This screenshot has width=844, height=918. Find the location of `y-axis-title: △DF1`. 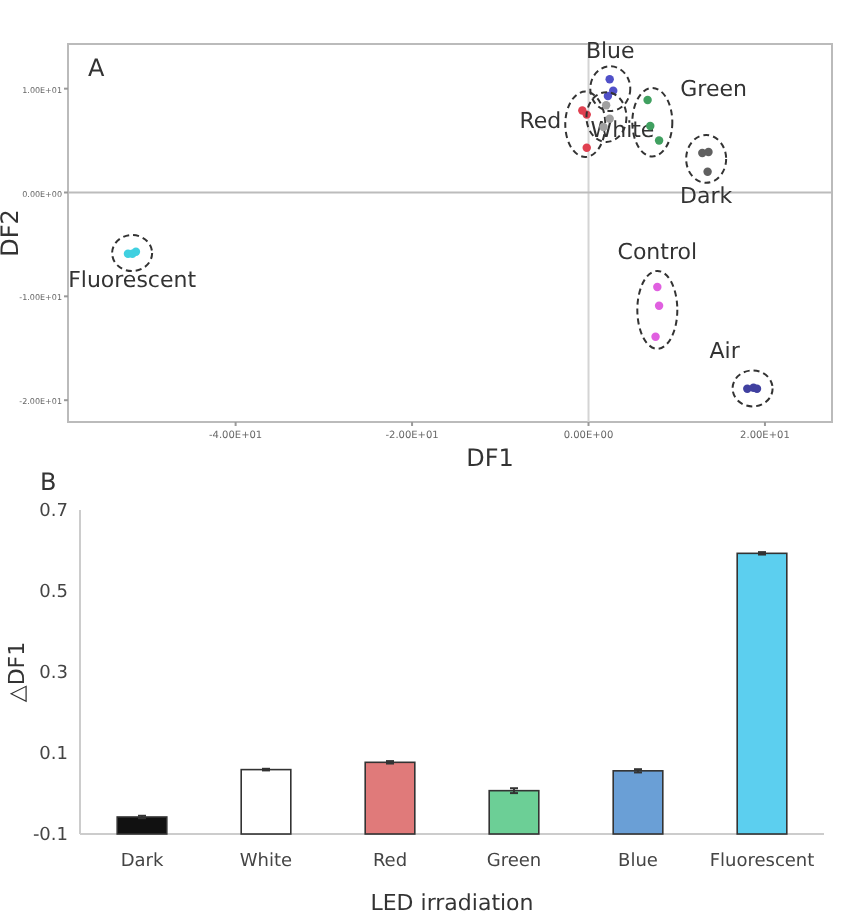

y-axis-title: △DF1 is located at coordinates (17, 672).